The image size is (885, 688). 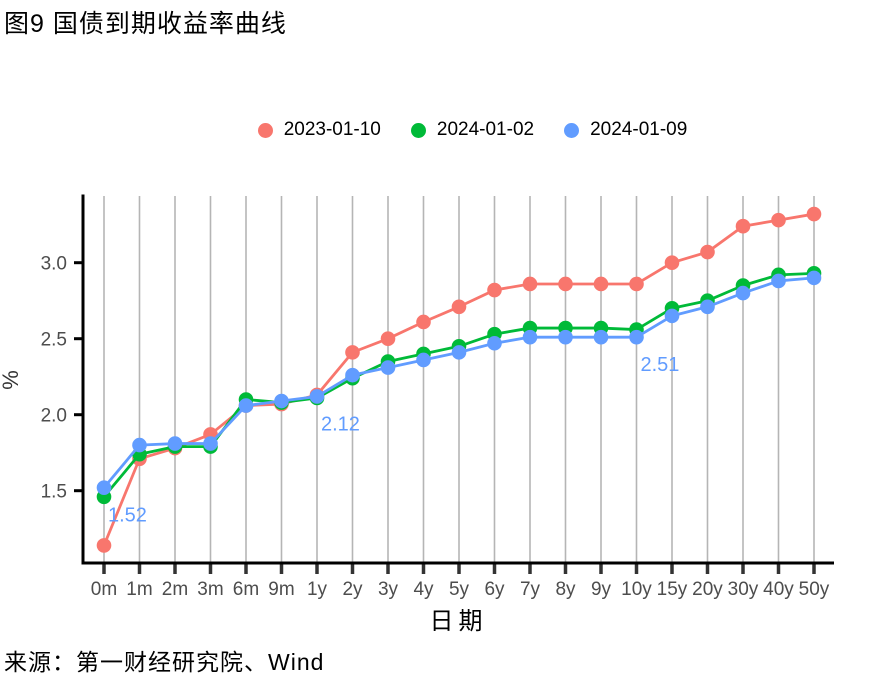 What do you see at coordinates (601, 589) in the screenshot?
I see `x-tick-label: 9y` at bounding box center [601, 589].